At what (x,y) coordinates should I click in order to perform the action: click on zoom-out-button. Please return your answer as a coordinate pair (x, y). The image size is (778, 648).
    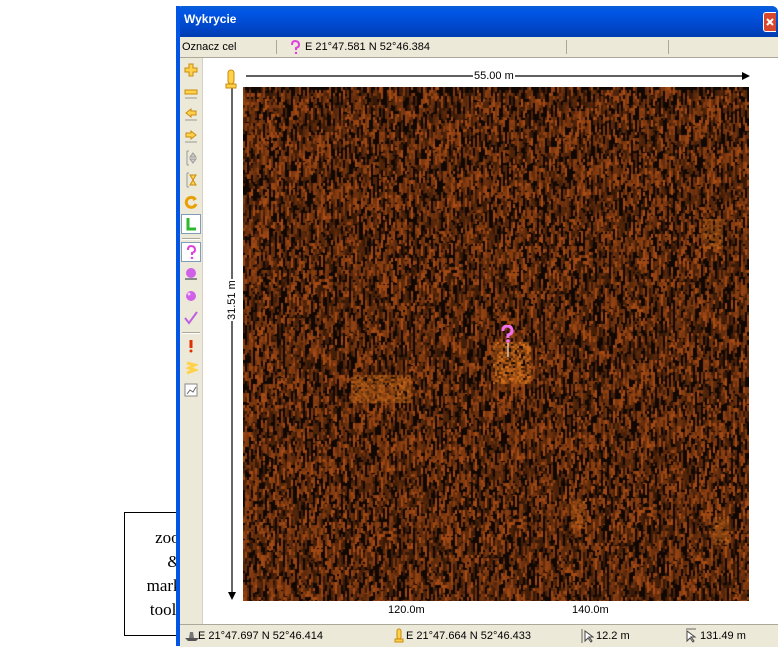
    Looking at the image, I should click on (191, 92).